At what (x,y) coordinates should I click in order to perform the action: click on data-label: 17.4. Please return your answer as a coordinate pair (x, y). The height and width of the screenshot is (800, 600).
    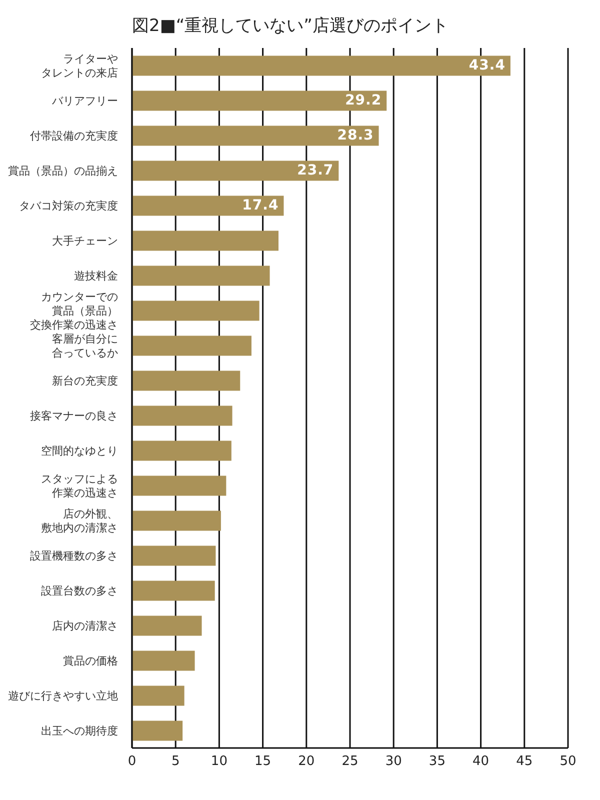
    Looking at the image, I should click on (260, 206).